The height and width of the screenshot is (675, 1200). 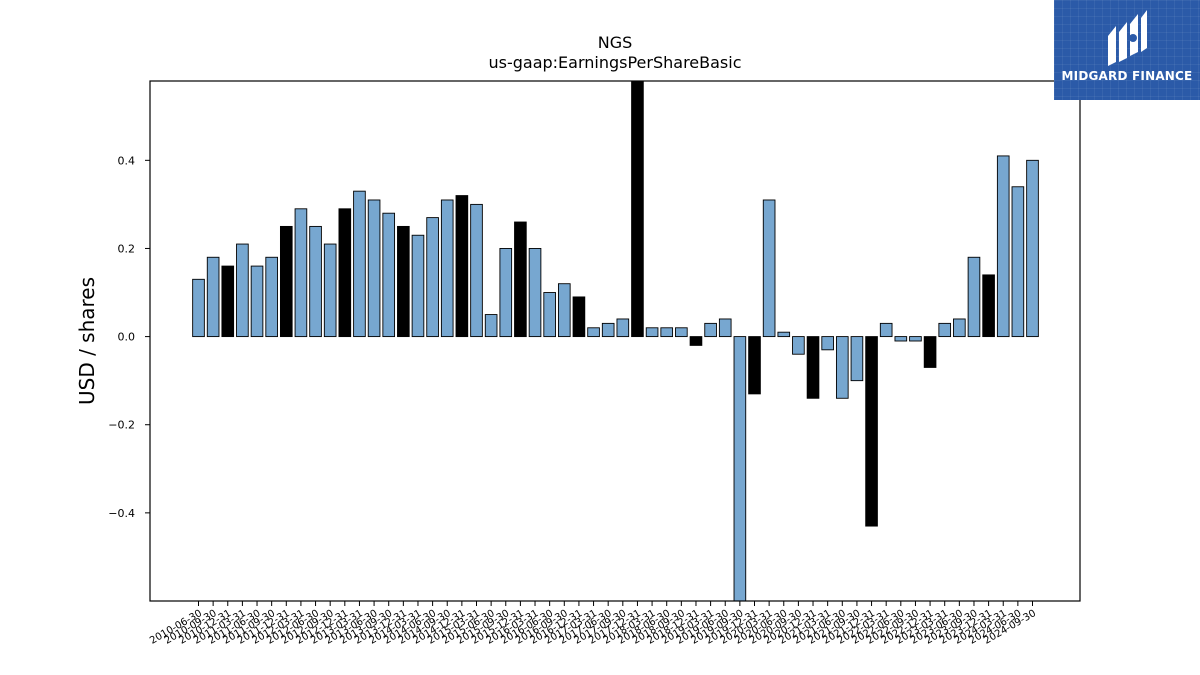 What do you see at coordinates (121, 513) in the screenshot?
I see `y-tick-label: −0.4` at bounding box center [121, 513].